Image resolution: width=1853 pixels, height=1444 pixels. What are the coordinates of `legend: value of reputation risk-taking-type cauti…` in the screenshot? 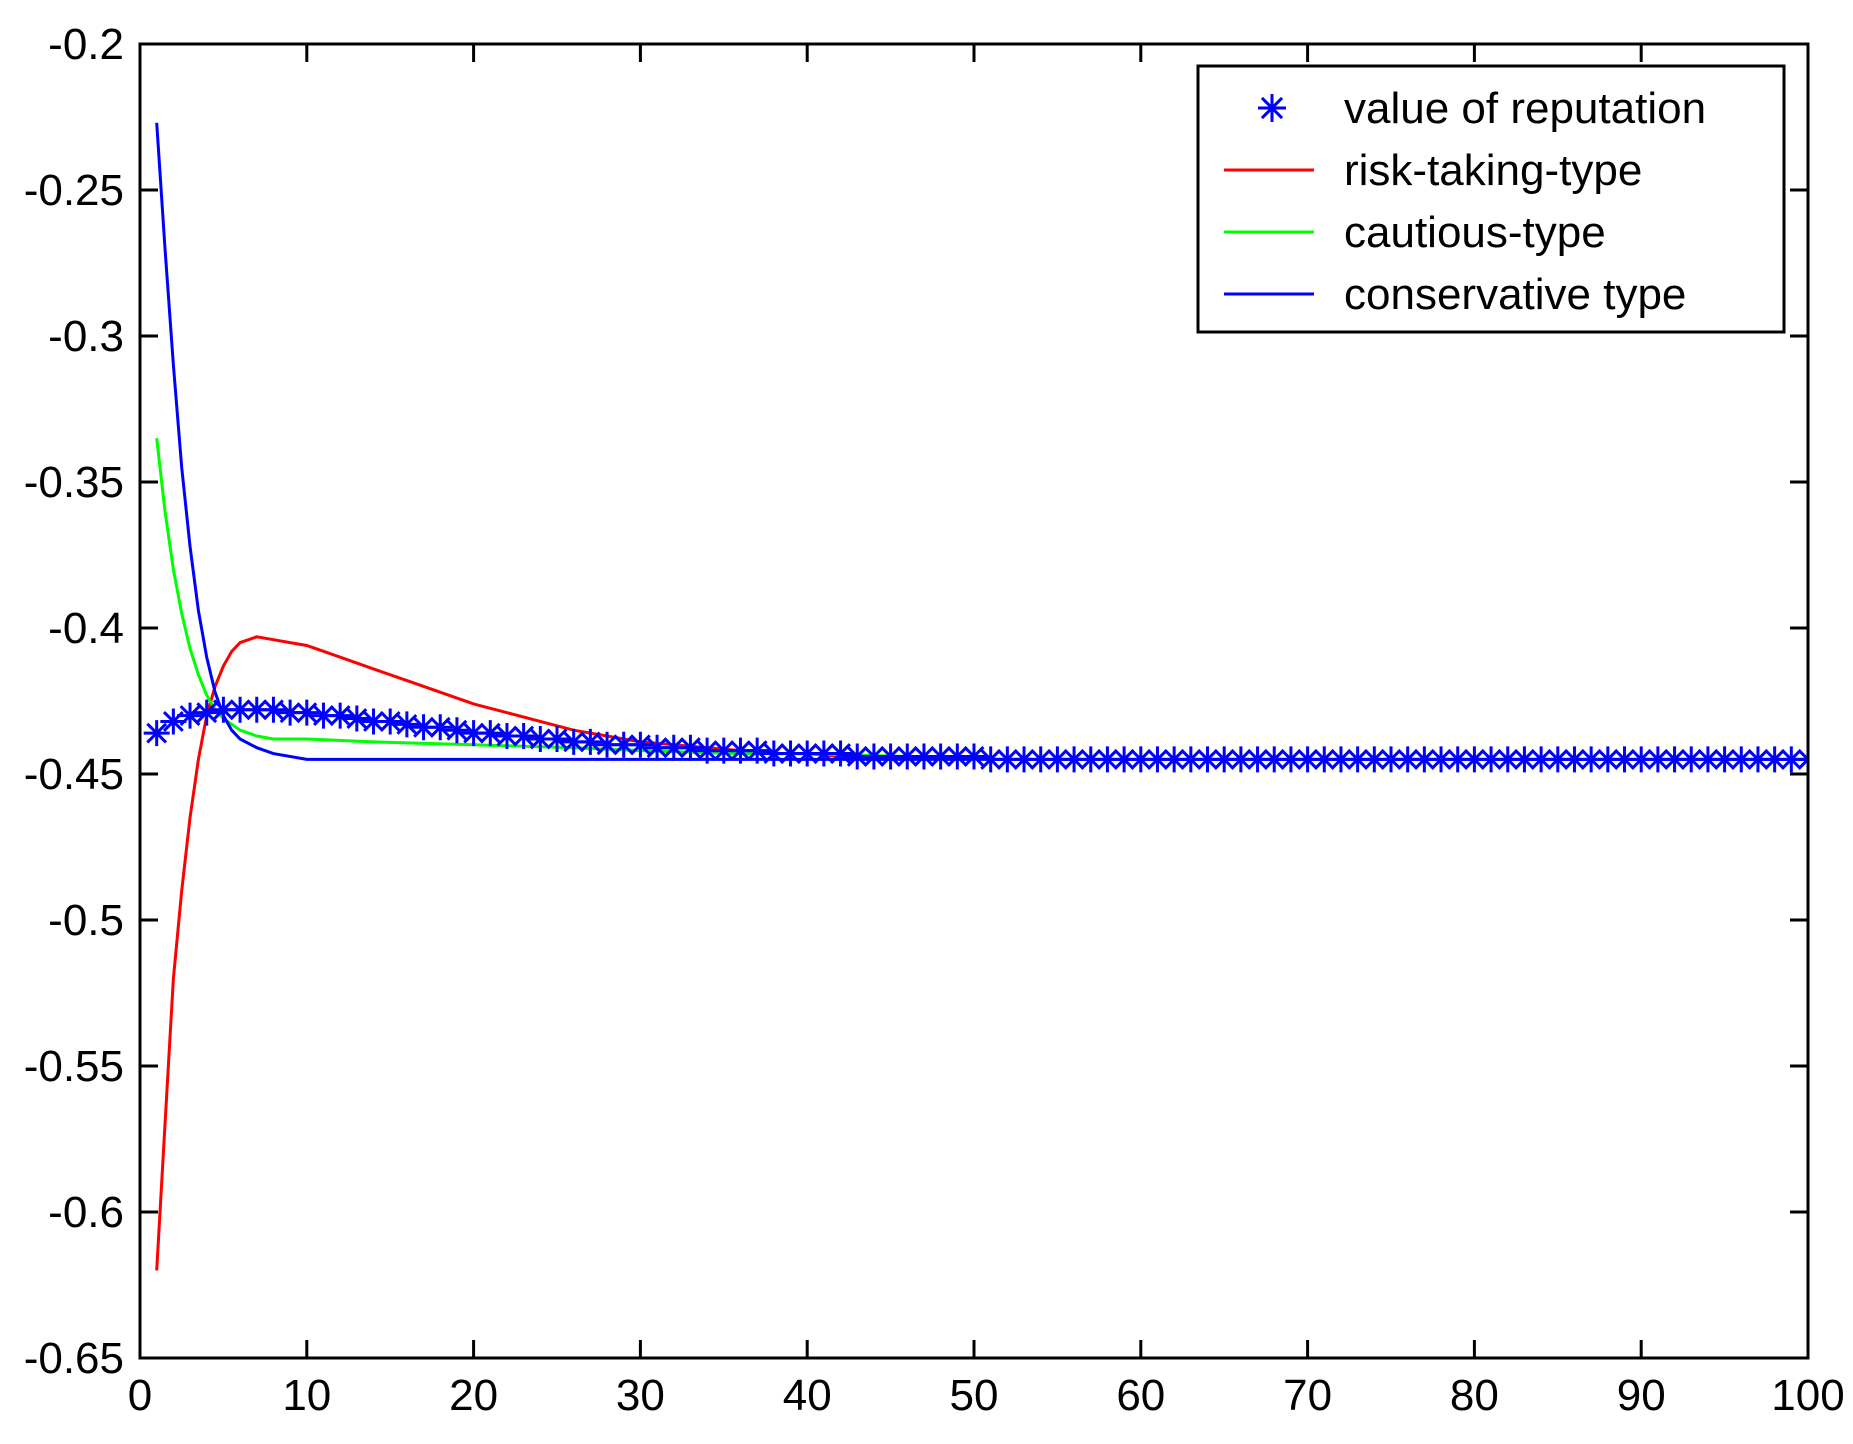 It's located at (1491, 199).